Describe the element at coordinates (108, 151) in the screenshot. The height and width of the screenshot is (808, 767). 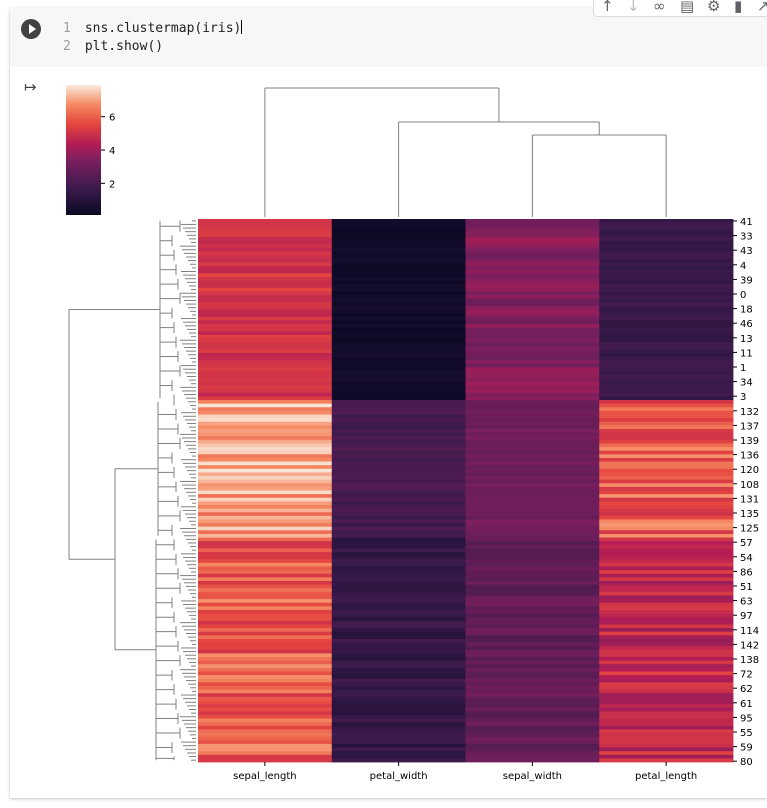
I see `colorbar-ticks: 2 4 6` at that location.